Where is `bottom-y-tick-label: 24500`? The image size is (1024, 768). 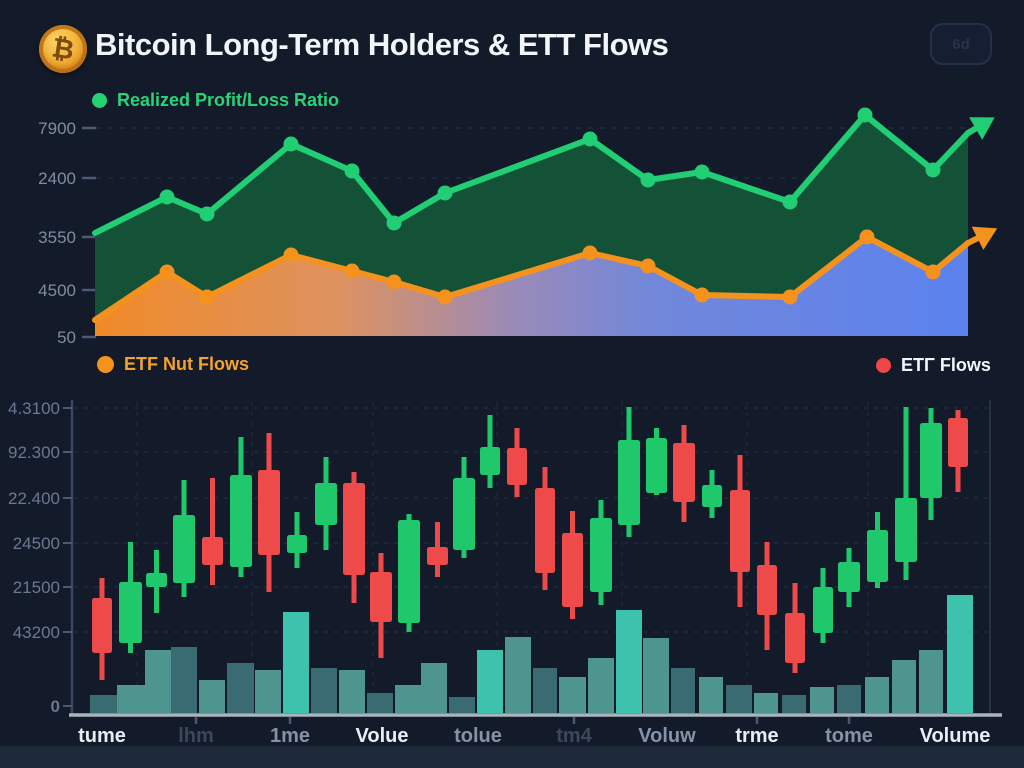 bottom-y-tick-label: 24500 is located at coordinates (36, 543).